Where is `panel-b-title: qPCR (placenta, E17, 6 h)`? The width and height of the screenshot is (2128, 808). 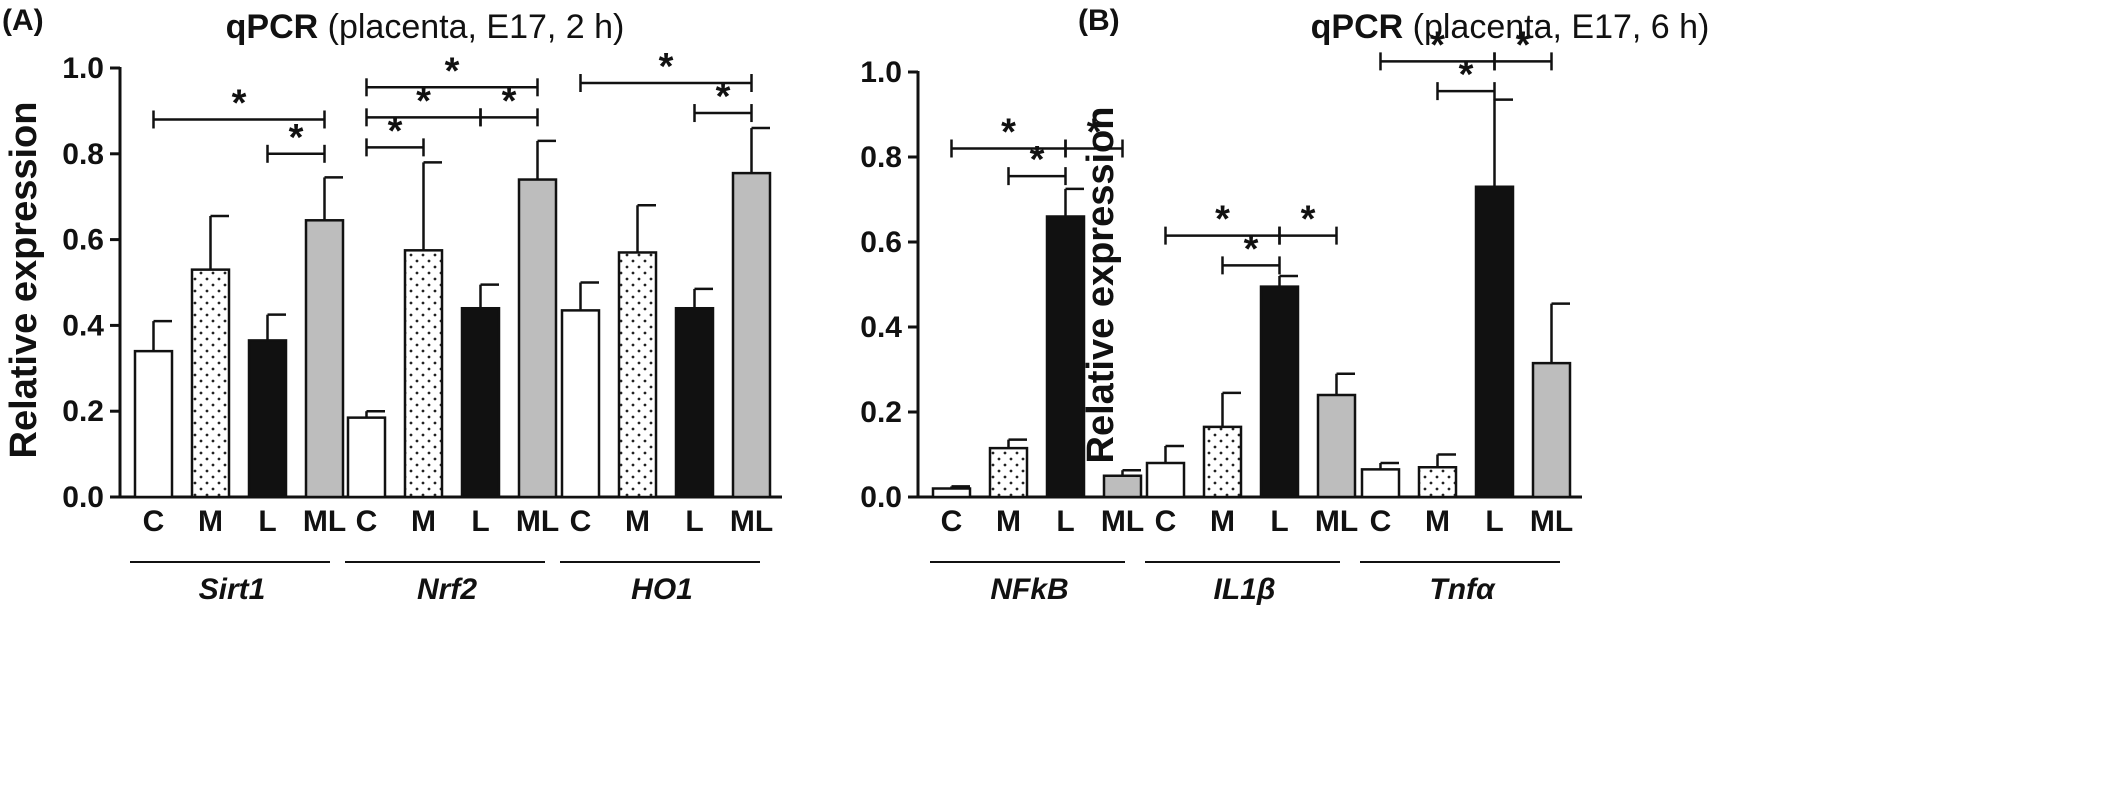 panel-b-title: qPCR (placenta, E17, 6 h) is located at coordinates (1510, 27).